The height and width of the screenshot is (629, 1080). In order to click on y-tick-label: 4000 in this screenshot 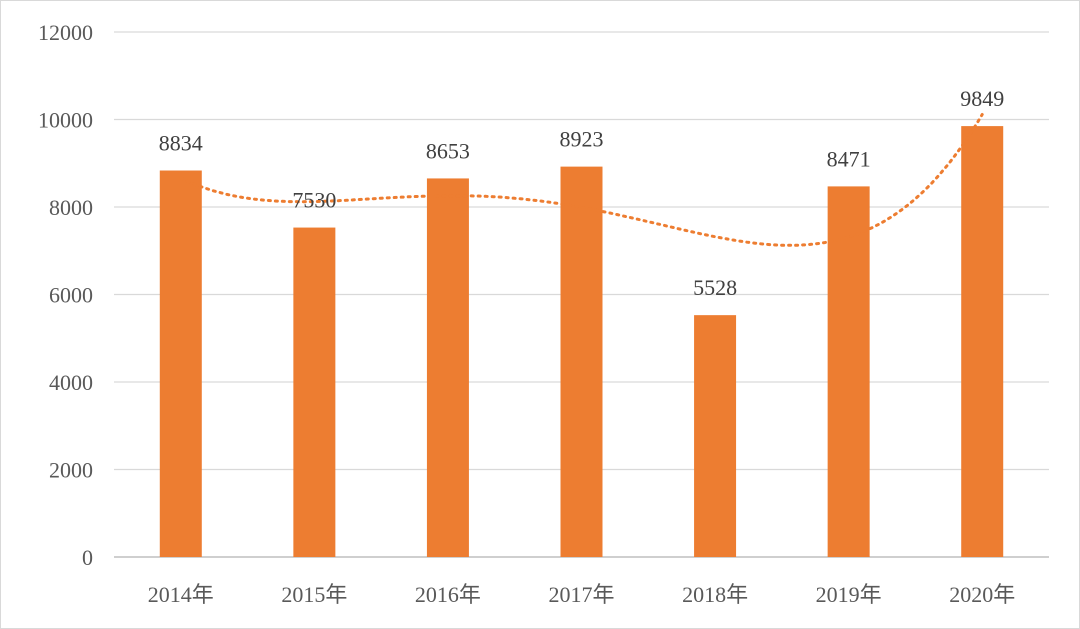, I will do `click(71, 382)`.